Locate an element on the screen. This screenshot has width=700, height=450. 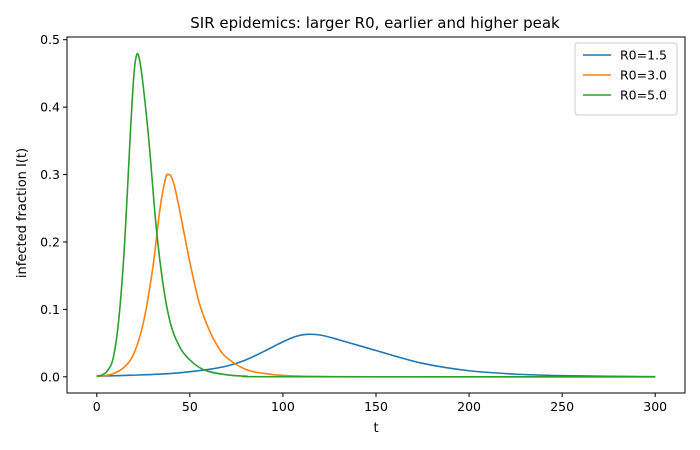
y-axis: 0.0 0.1 0.2 0.3 0.4 0.5 is located at coordinates (53, 208).